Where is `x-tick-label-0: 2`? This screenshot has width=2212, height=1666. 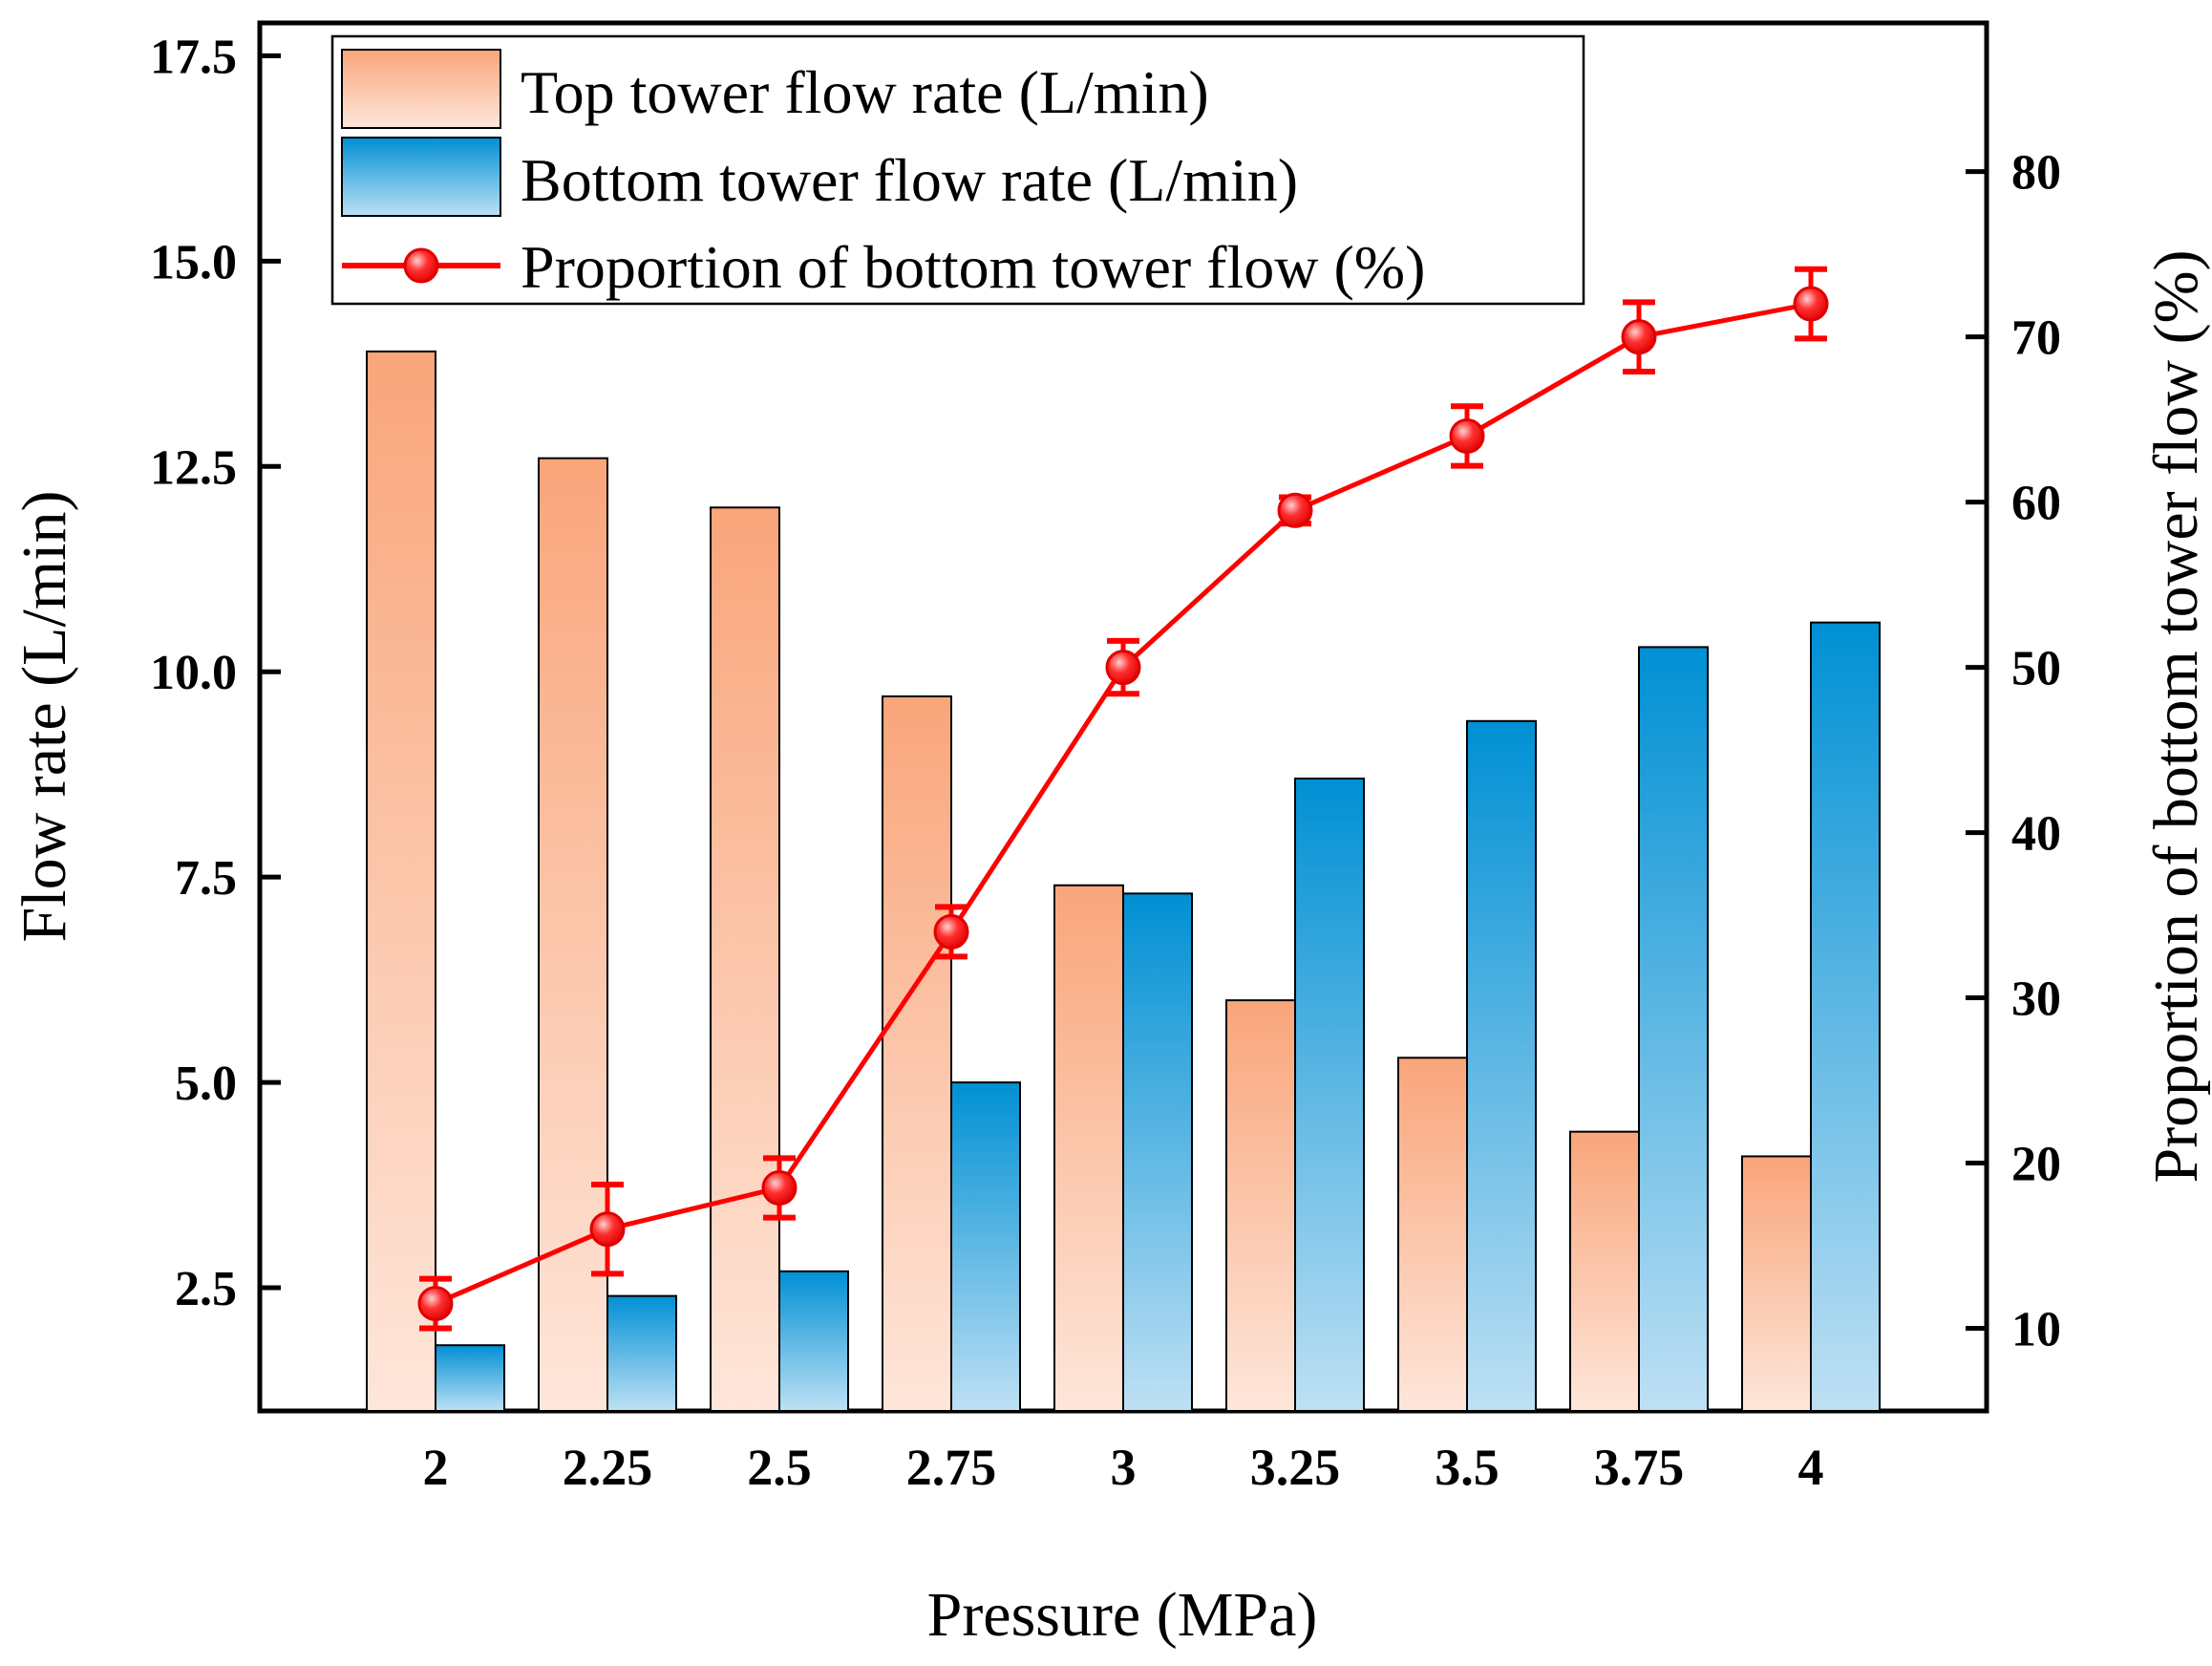
x-tick-label-0: 2 is located at coordinates (436, 1467).